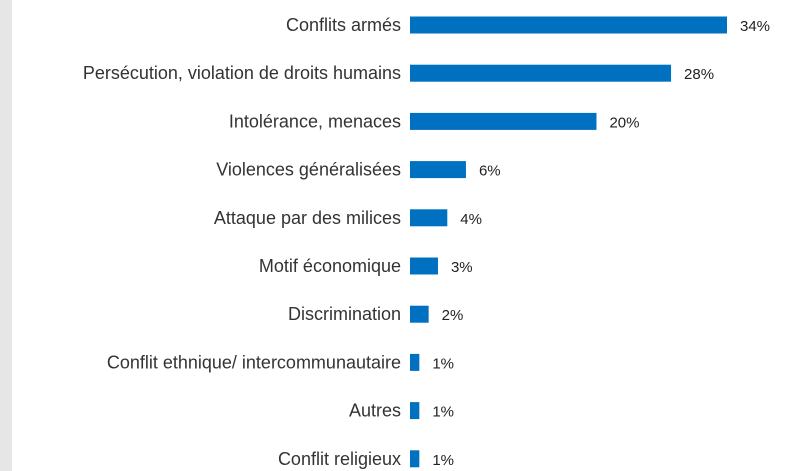 The width and height of the screenshot is (799, 471). I want to click on category-label: Conflits armés, so click(343, 25).